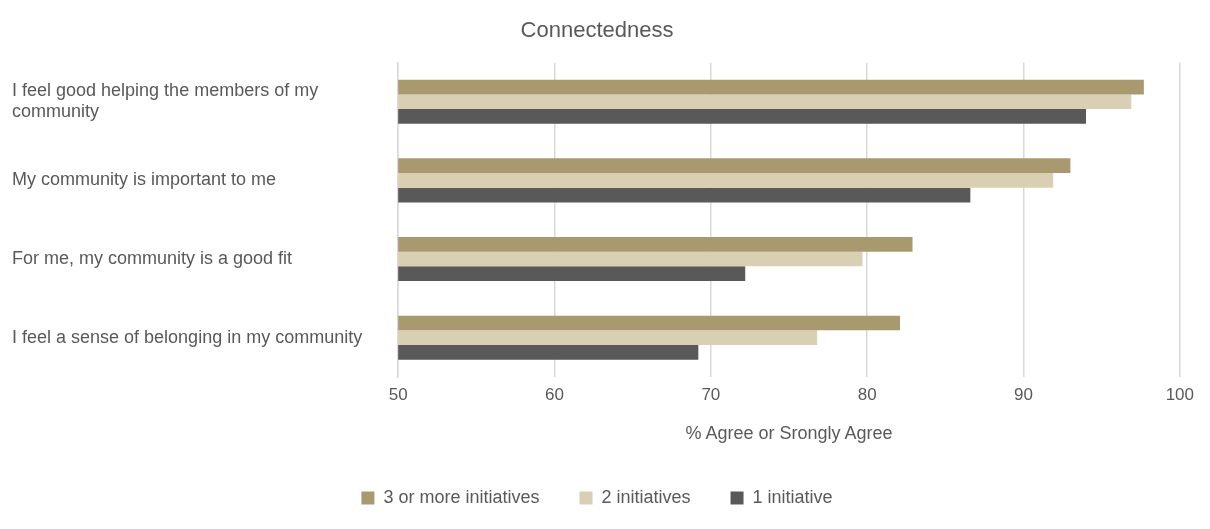  Describe the element at coordinates (646, 496) in the screenshot. I see `legend-label: 2 initiatives` at that location.